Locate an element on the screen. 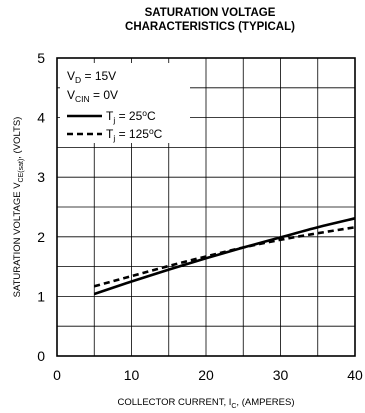 The height and width of the screenshot is (413, 365). condition-vd: VD = 15V is located at coordinates (91, 77).